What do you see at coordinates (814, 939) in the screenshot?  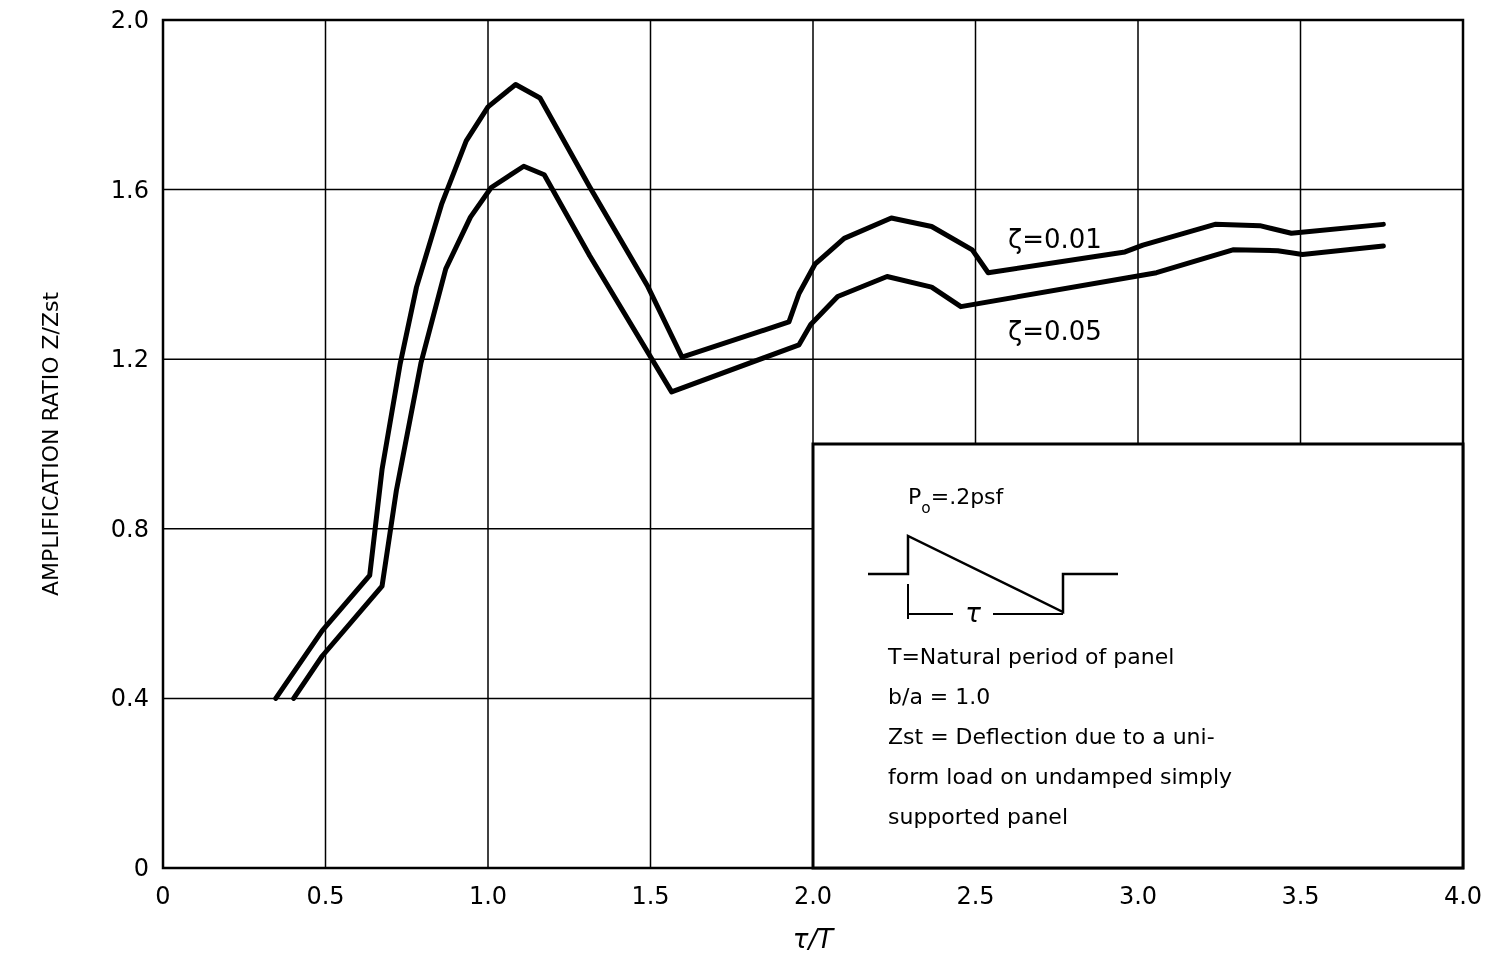 I see `x-axis-title: τ/T` at bounding box center [814, 939].